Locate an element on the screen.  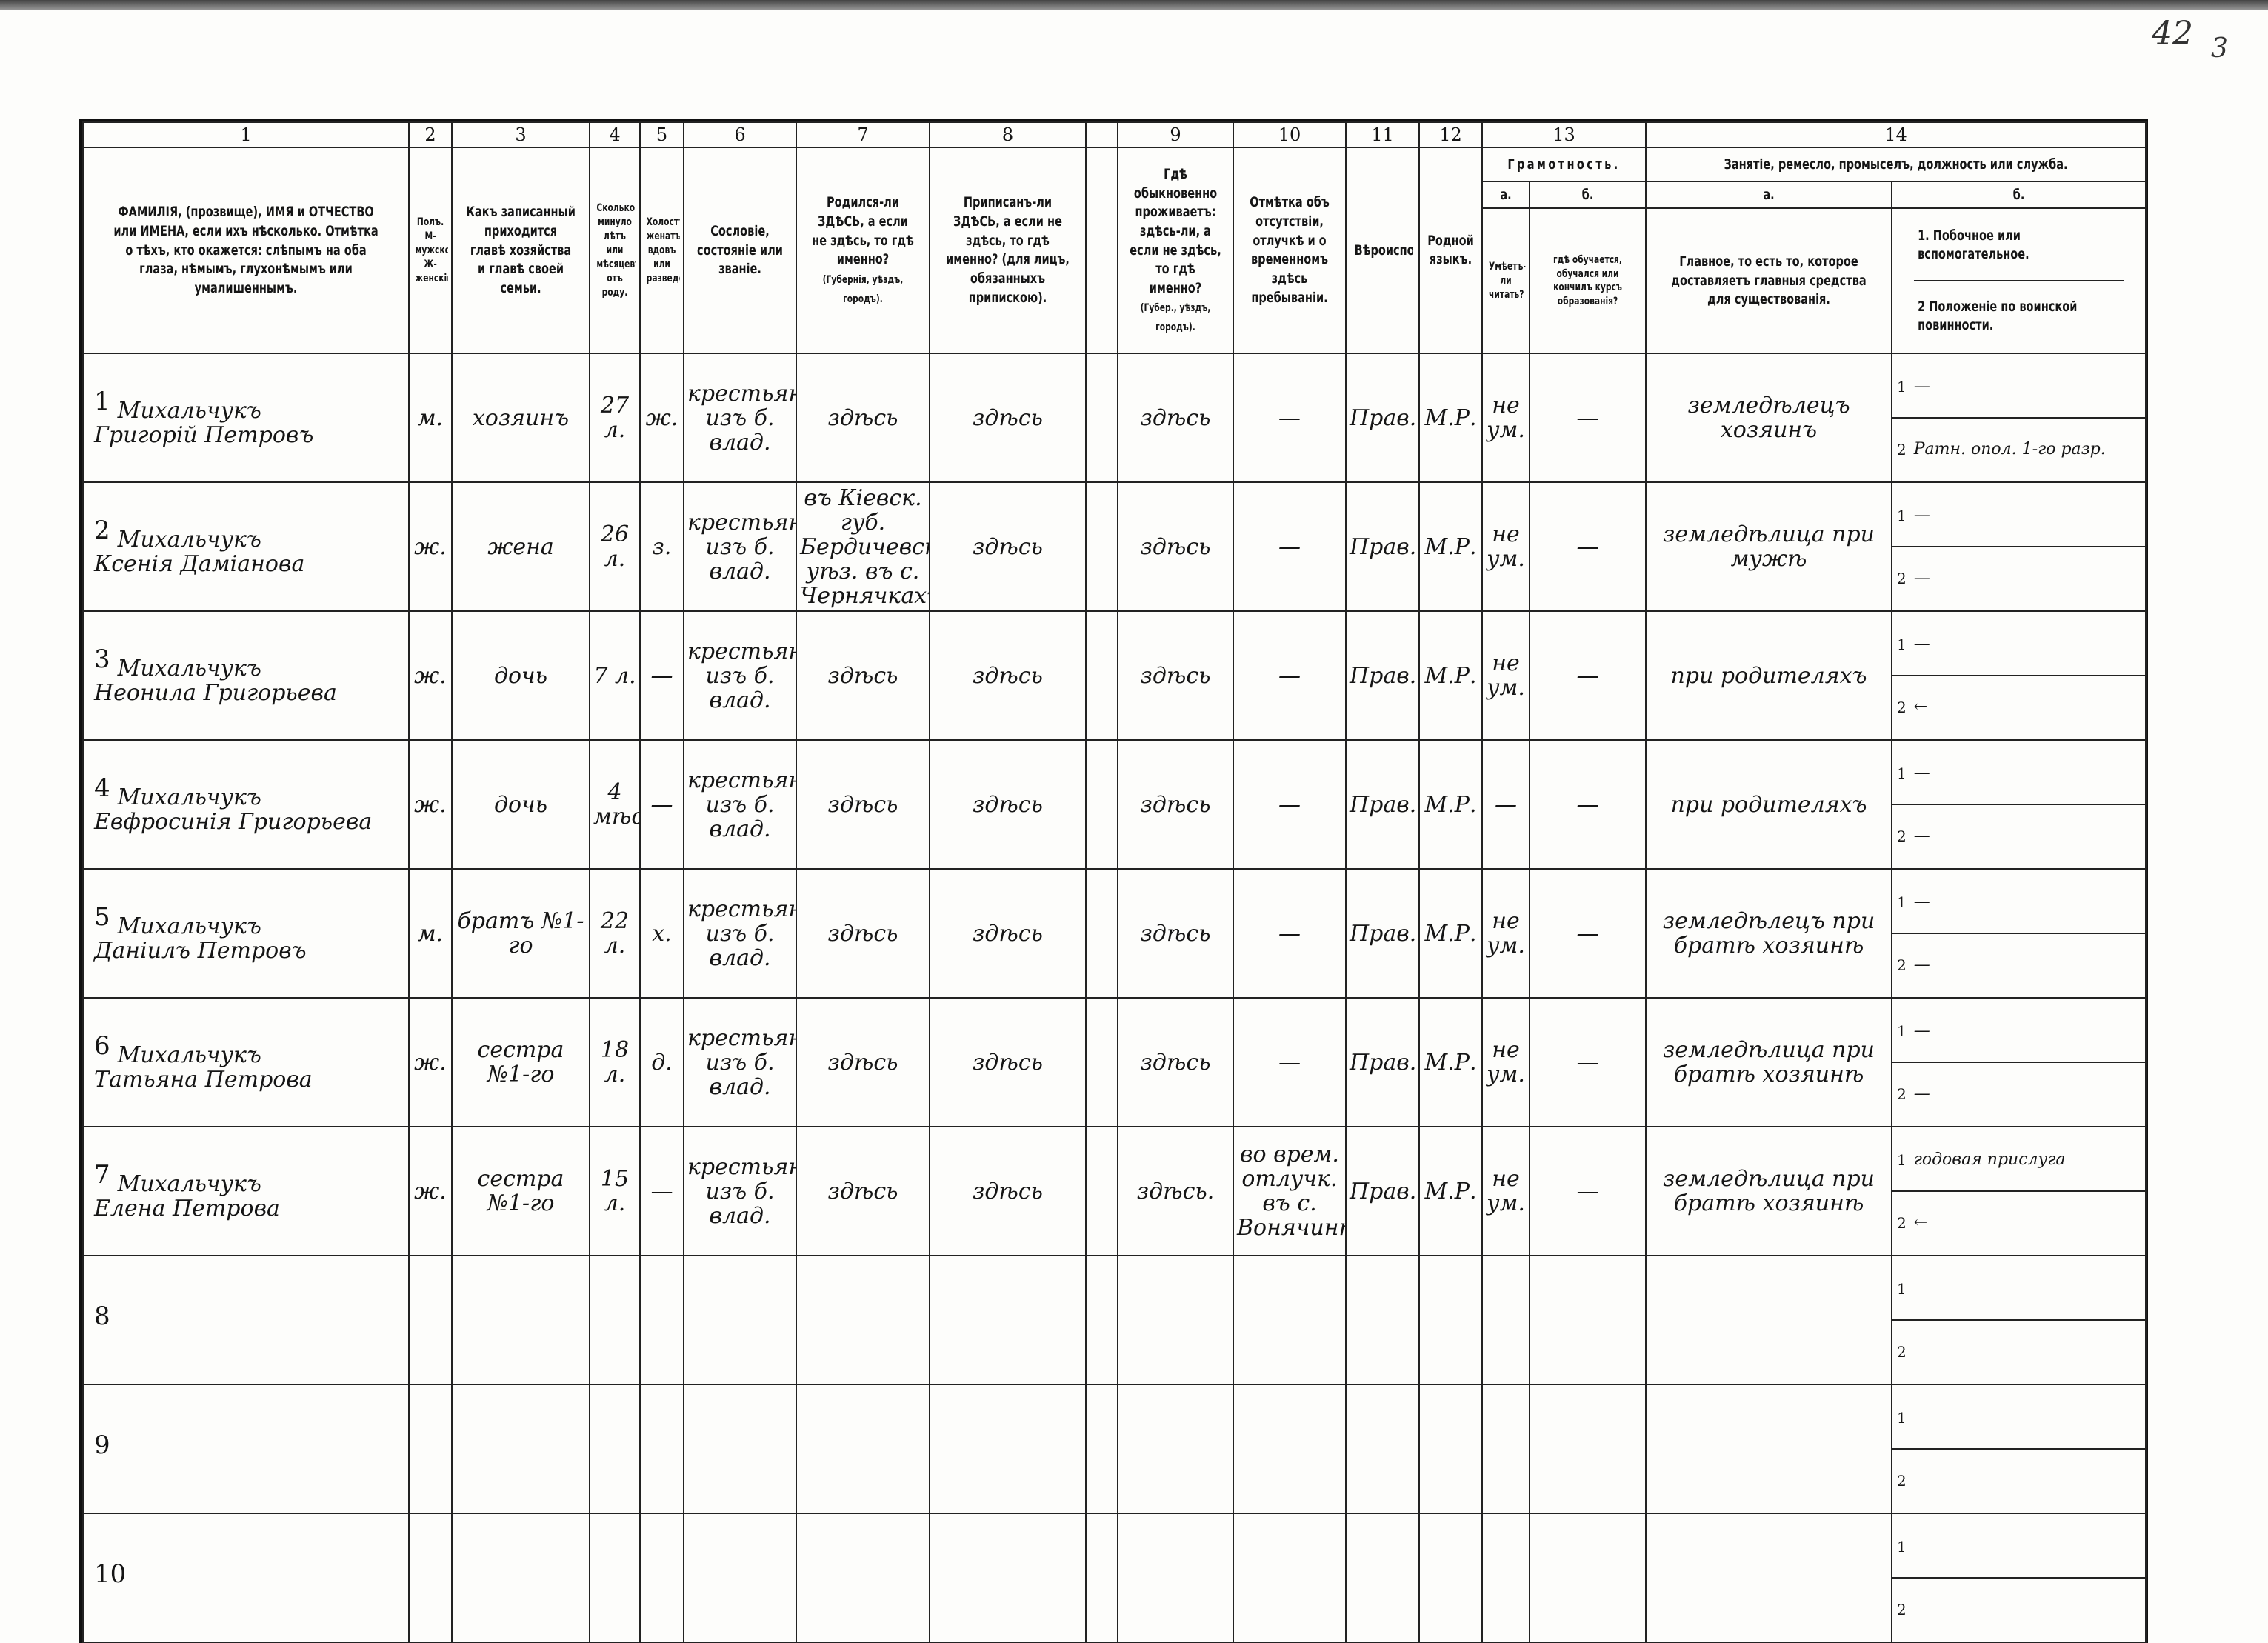
header-14a-label: а. is located at coordinates (1769, 195).